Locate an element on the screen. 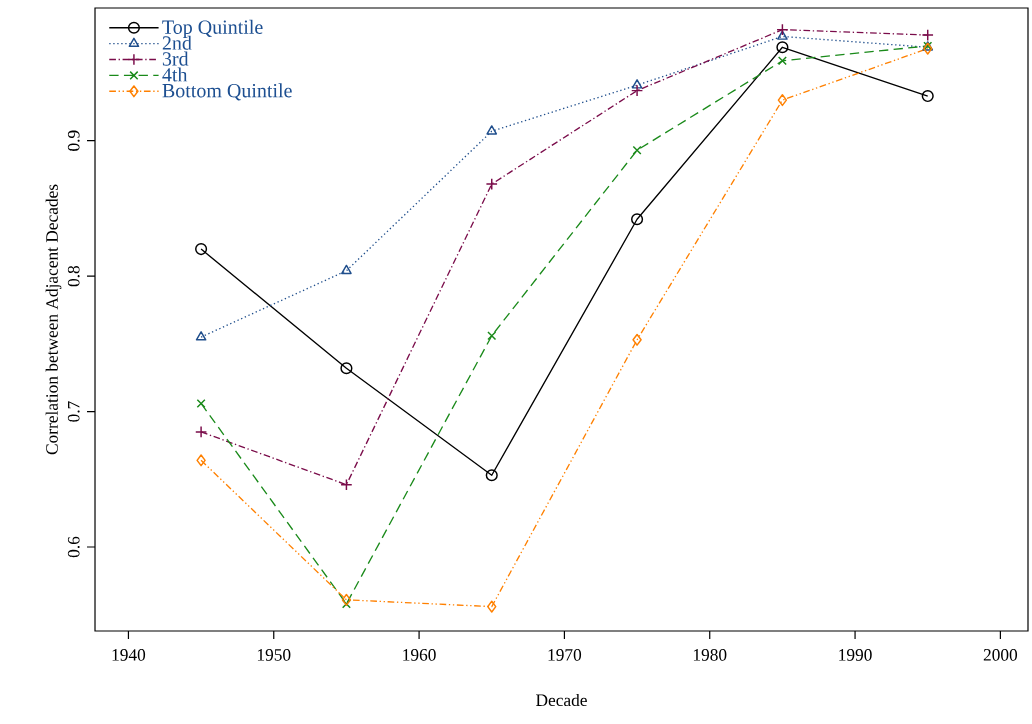 The height and width of the screenshot is (724, 1032). y-tick-label: 0.6 is located at coordinates (73, 547).